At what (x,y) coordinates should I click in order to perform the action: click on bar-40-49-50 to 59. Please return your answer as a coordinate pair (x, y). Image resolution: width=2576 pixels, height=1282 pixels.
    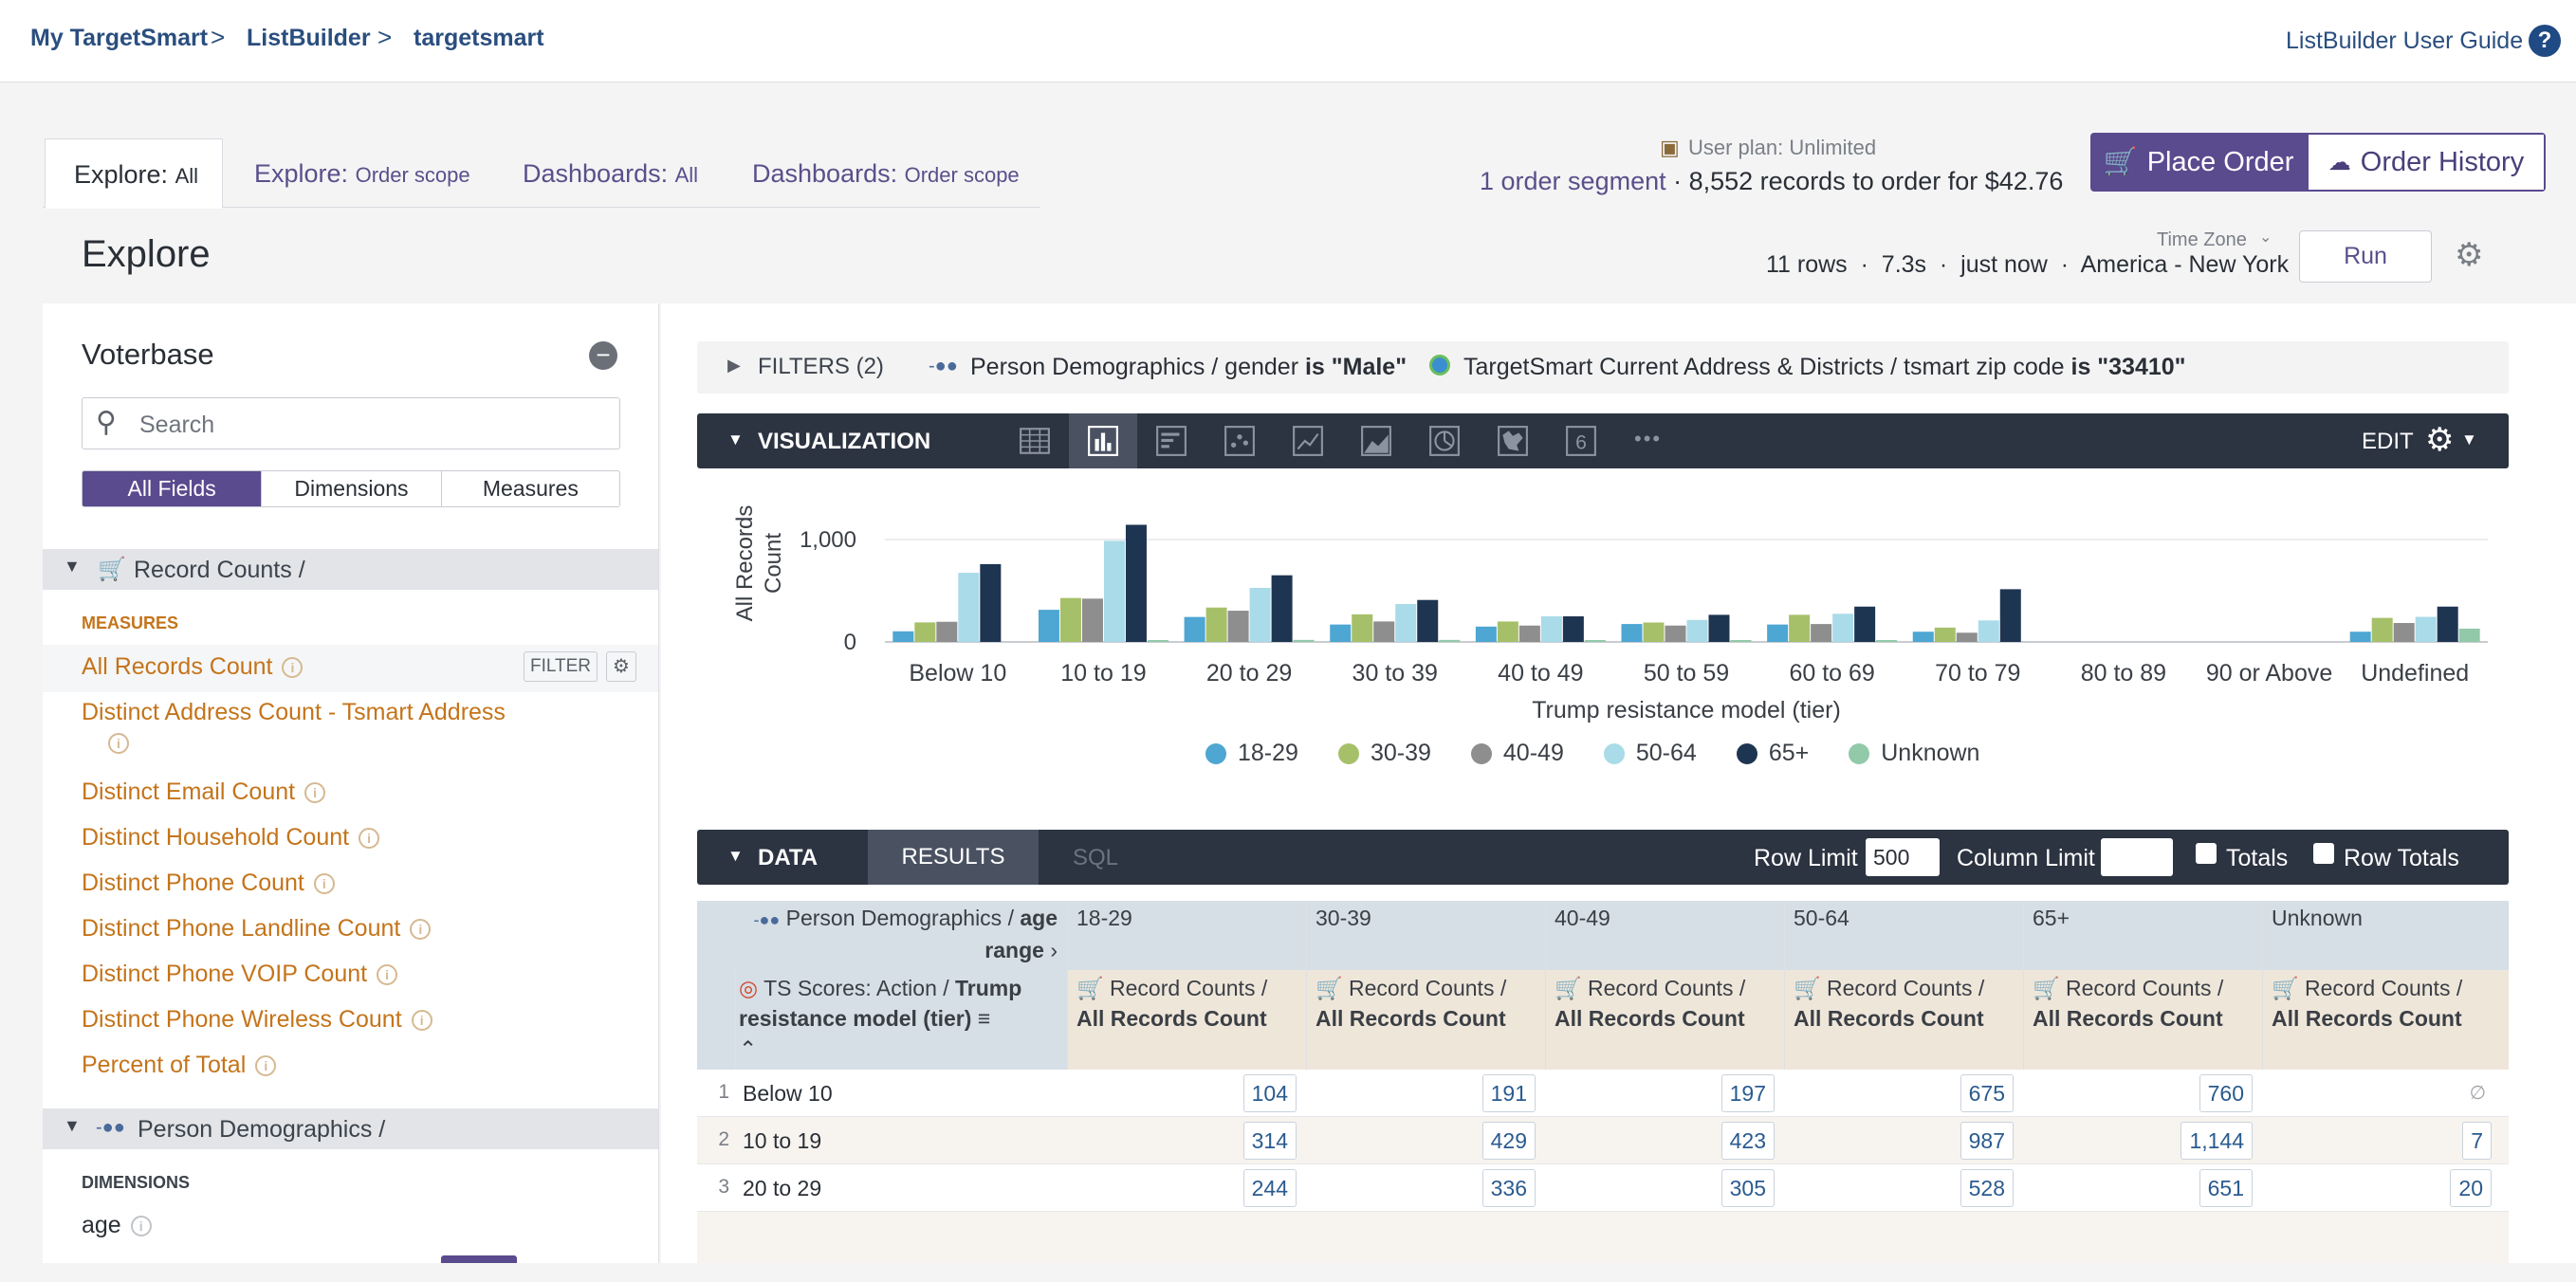
    Looking at the image, I should click on (1675, 633).